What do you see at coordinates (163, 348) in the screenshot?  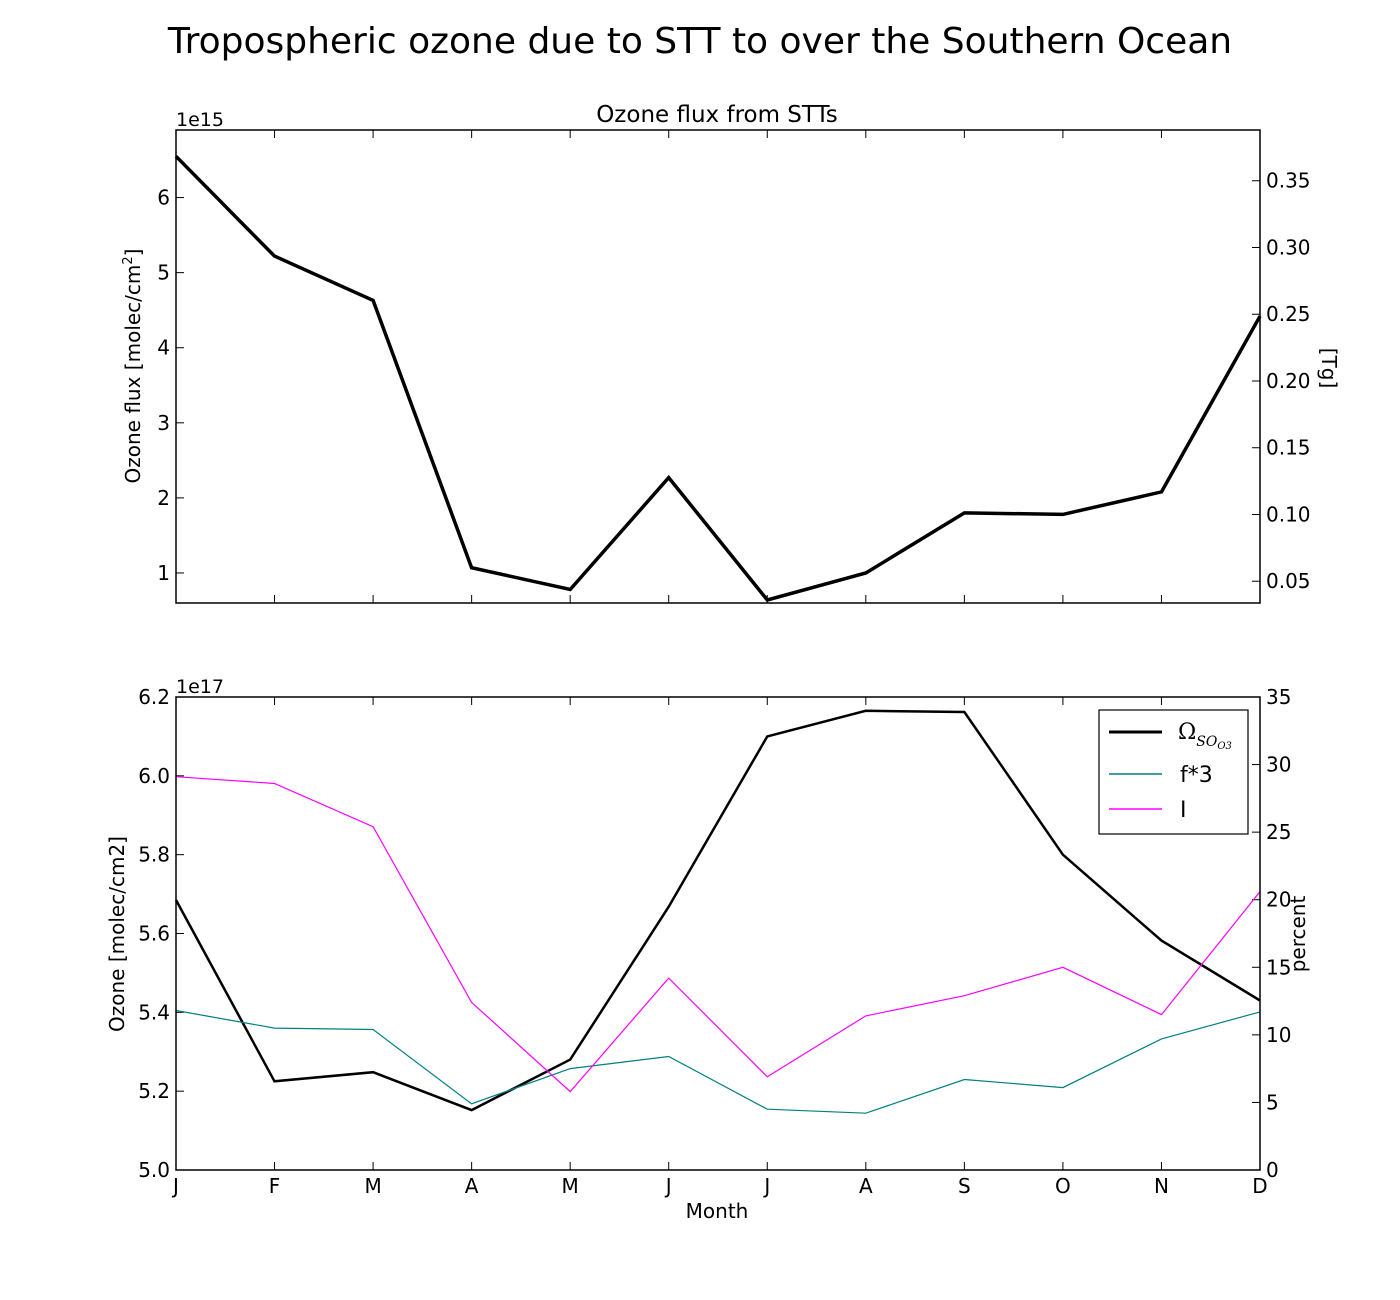 I see `y-tick-label: 4` at bounding box center [163, 348].